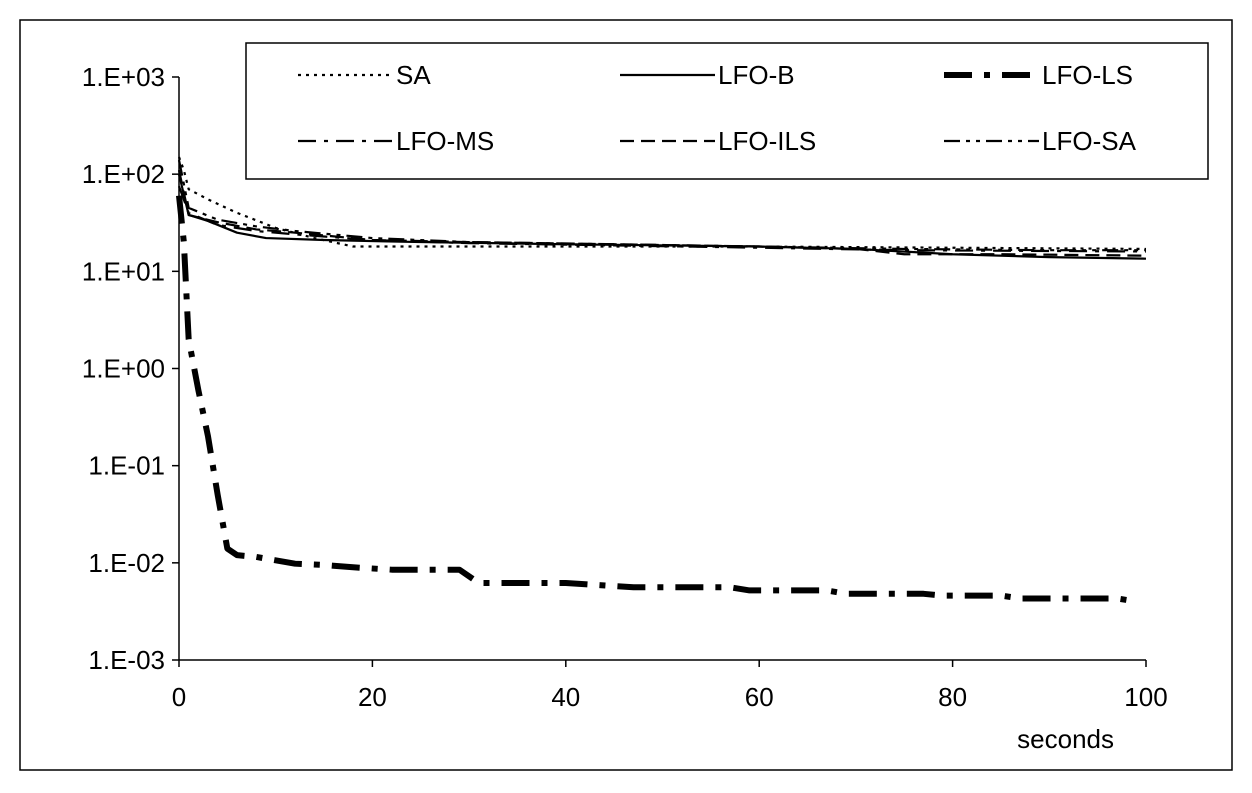  I want to click on series-line-lfo-sa, so click(661, 205).